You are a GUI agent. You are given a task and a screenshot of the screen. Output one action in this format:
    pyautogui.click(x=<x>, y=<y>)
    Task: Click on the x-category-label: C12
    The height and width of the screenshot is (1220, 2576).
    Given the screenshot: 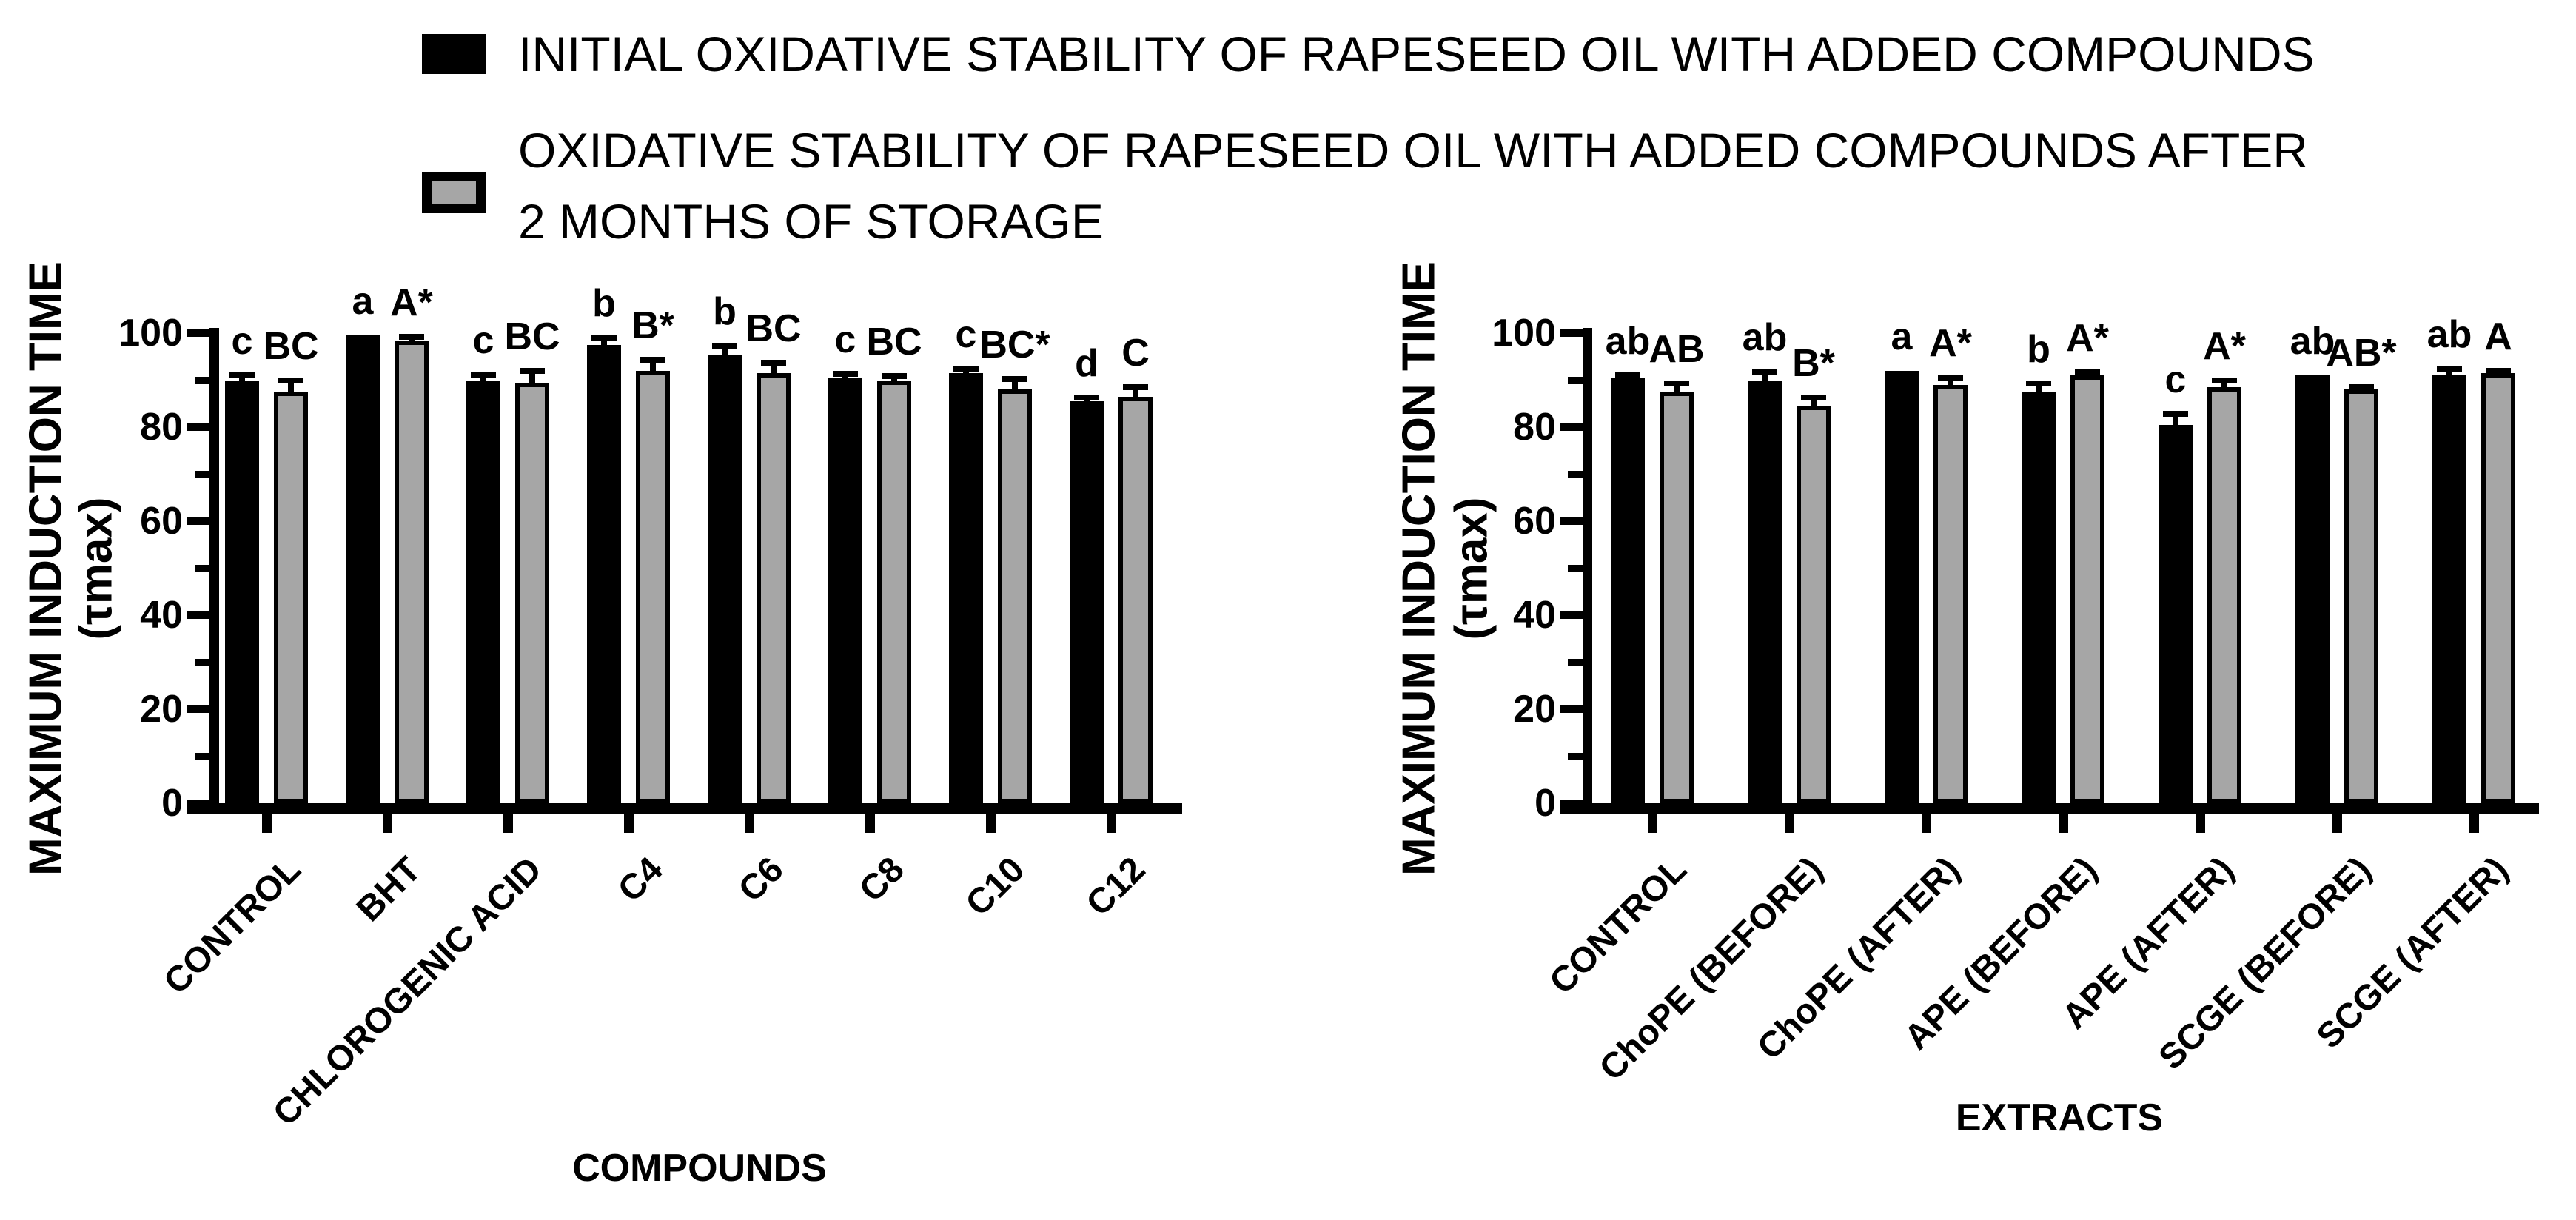 What is the action you would take?
    pyautogui.click(x=1116, y=887)
    